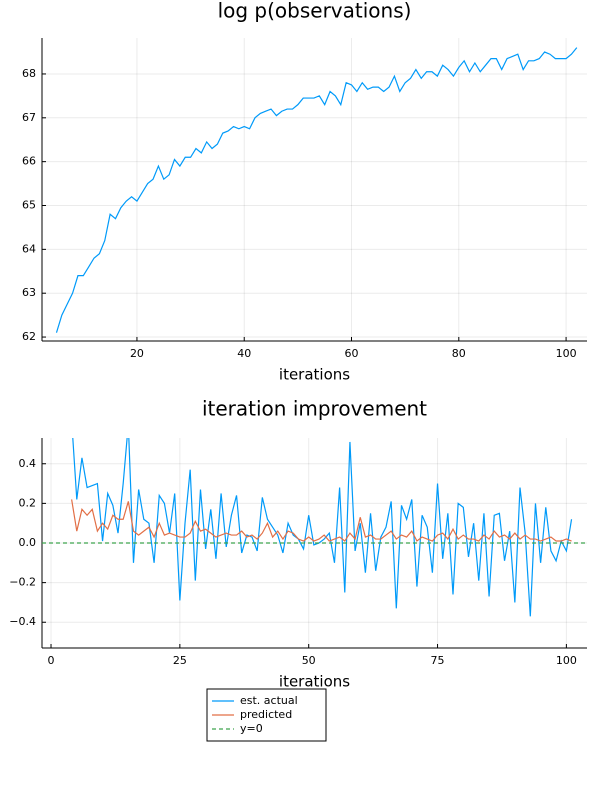 This screenshot has width=600, height=800. I want to click on chart-title: log p(observations), so click(315, 11).